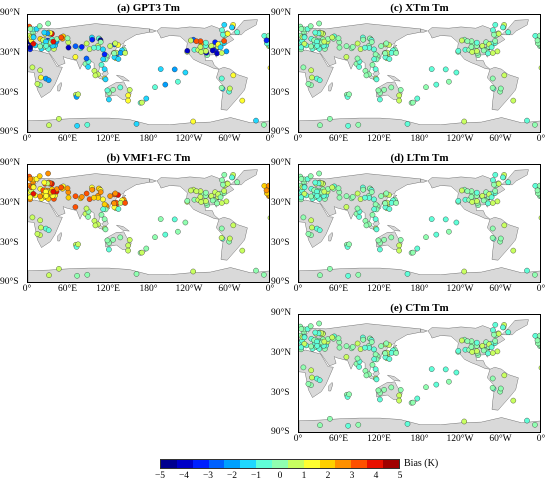  What do you see at coordinates (229, 139) in the screenshot?
I see `lon-label: 60°W` at bounding box center [229, 139].